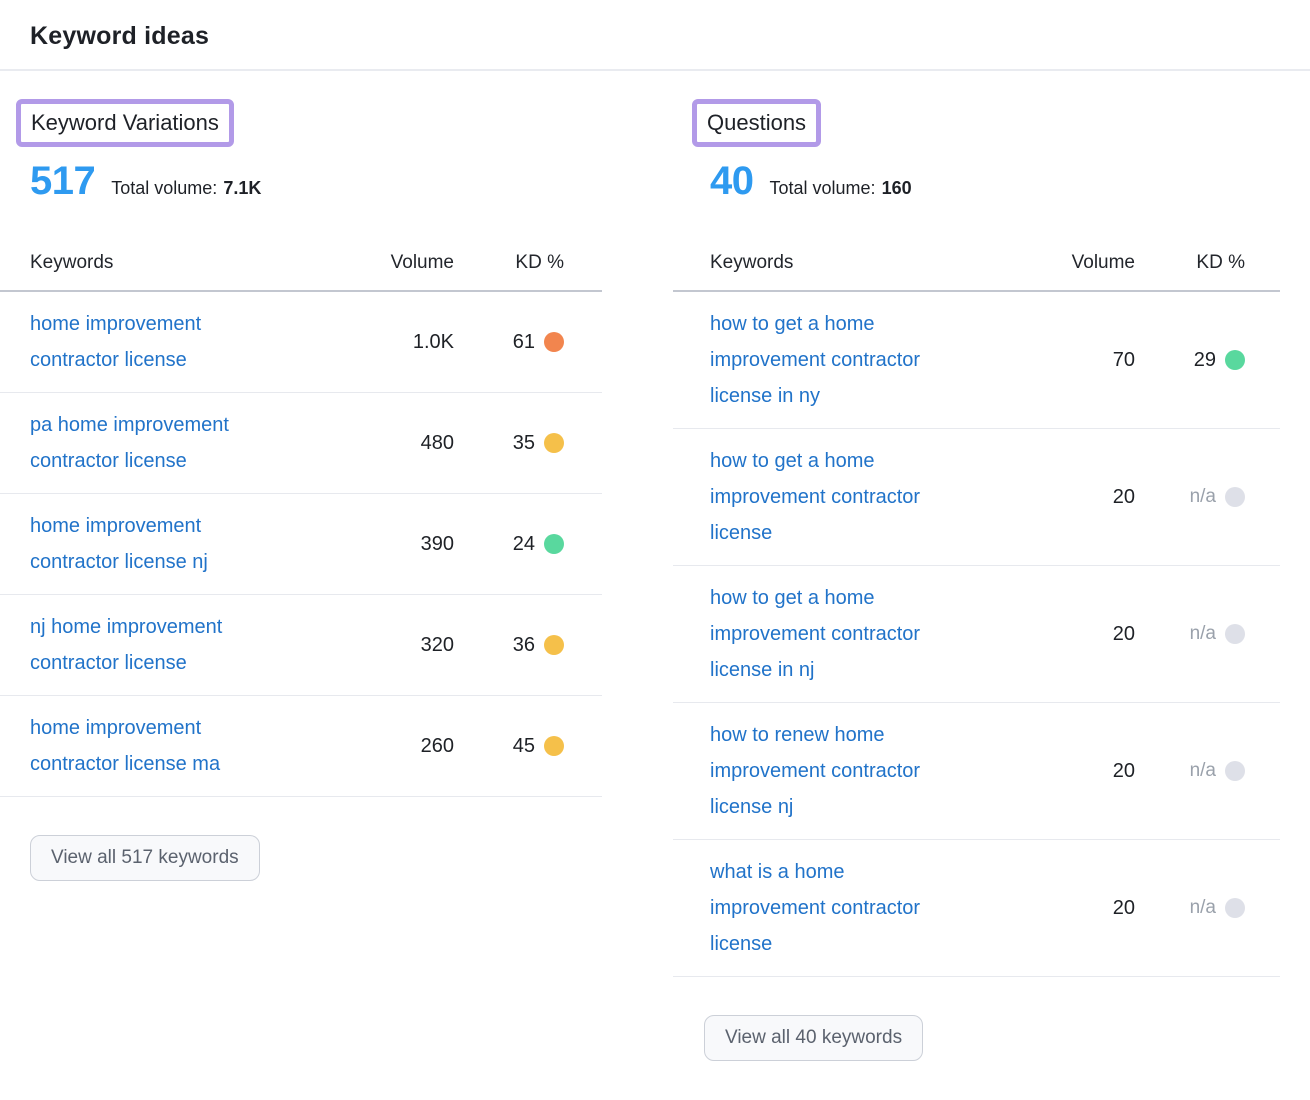 This screenshot has width=1310, height=1100. Describe the element at coordinates (437, 644) in the screenshot. I see `volume-value: 320` at that location.